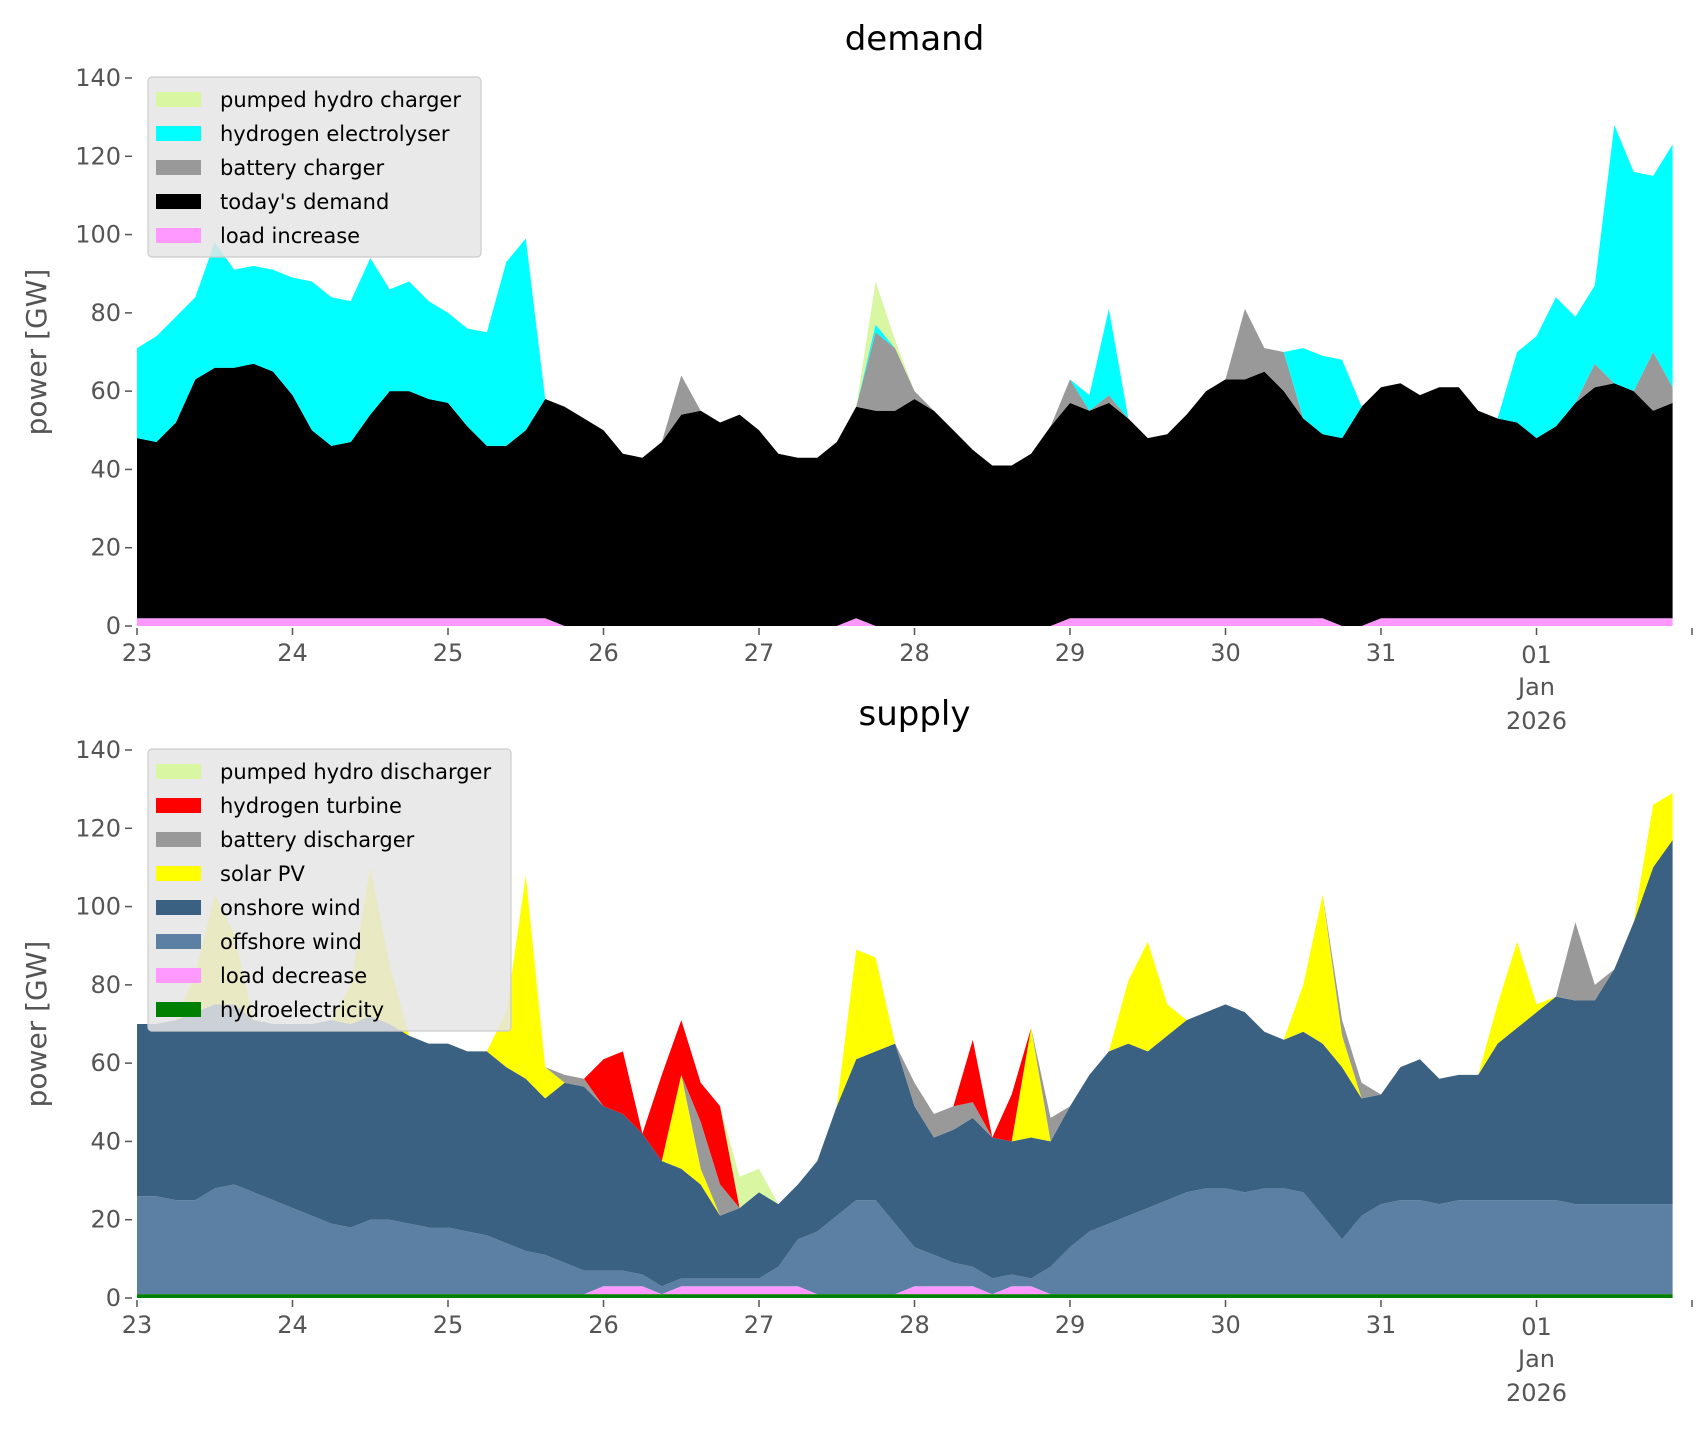 This screenshot has height=1431, width=1706. What do you see at coordinates (311, 806) in the screenshot?
I see `legend-label: hydrogen turbine` at bounding box center [311, 806].